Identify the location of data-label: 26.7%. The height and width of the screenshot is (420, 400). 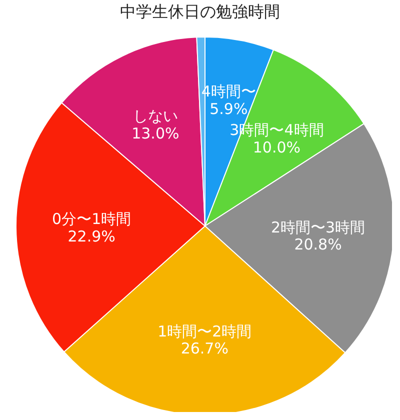
(204, 349).